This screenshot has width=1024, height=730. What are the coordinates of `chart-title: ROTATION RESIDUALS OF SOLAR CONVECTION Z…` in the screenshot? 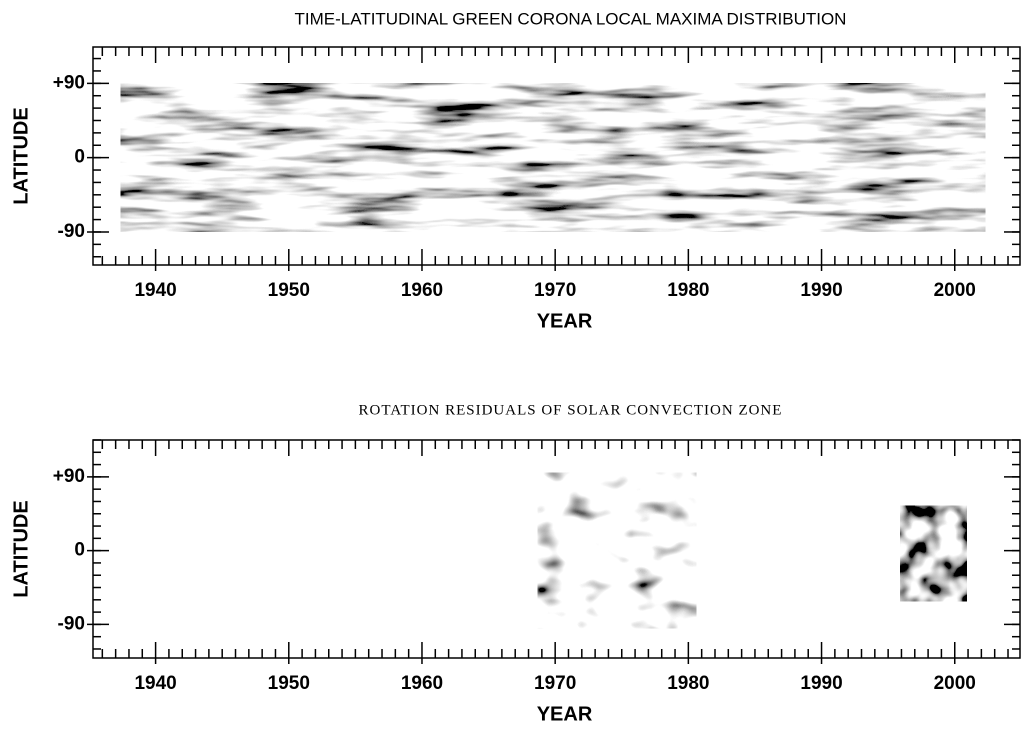 It's located at (571, 410).